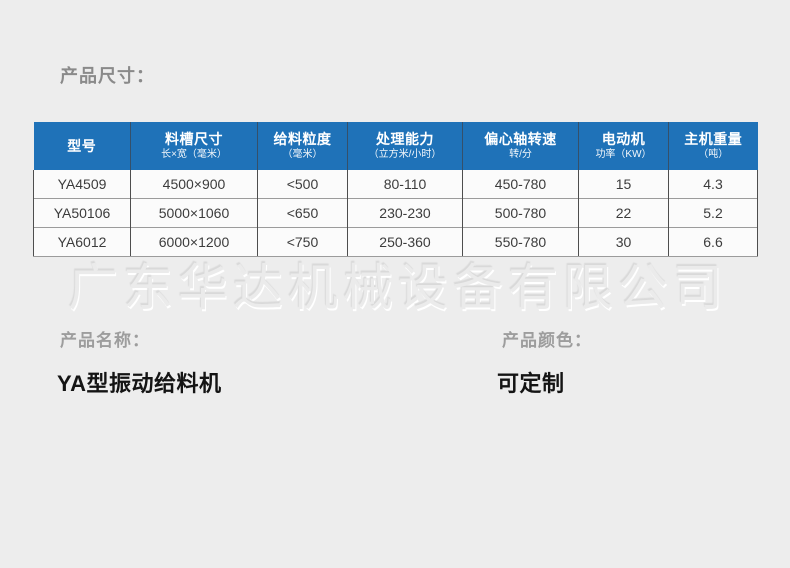  I want to click on column-sublabel: 长×宽（毫米）, so click(194, 154).